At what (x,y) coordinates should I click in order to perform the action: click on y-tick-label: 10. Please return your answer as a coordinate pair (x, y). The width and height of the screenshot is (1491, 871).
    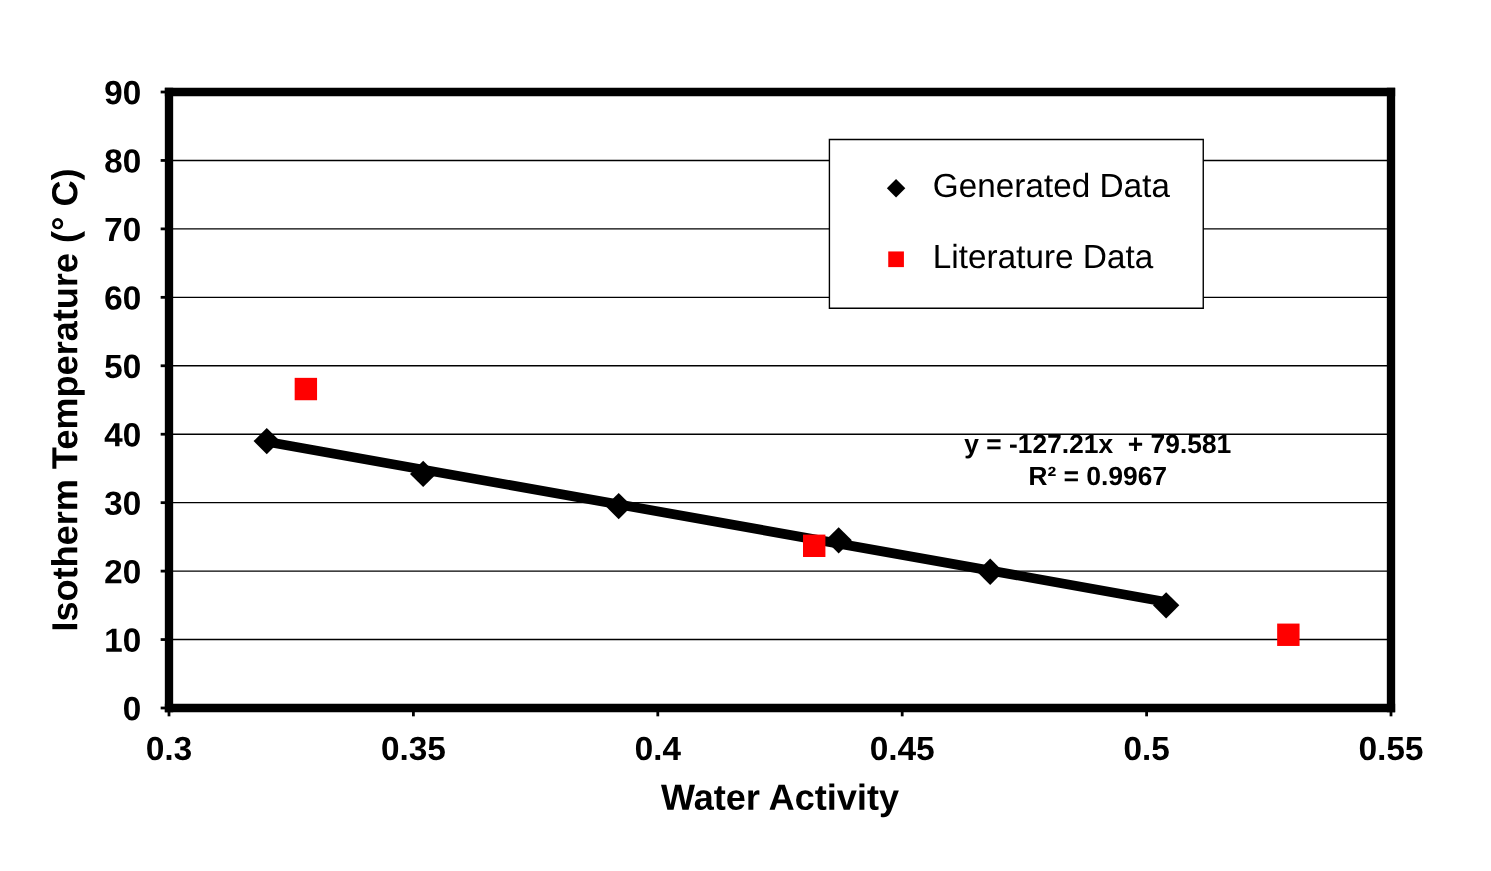
    Looking at the image, I should click on (123, 640).